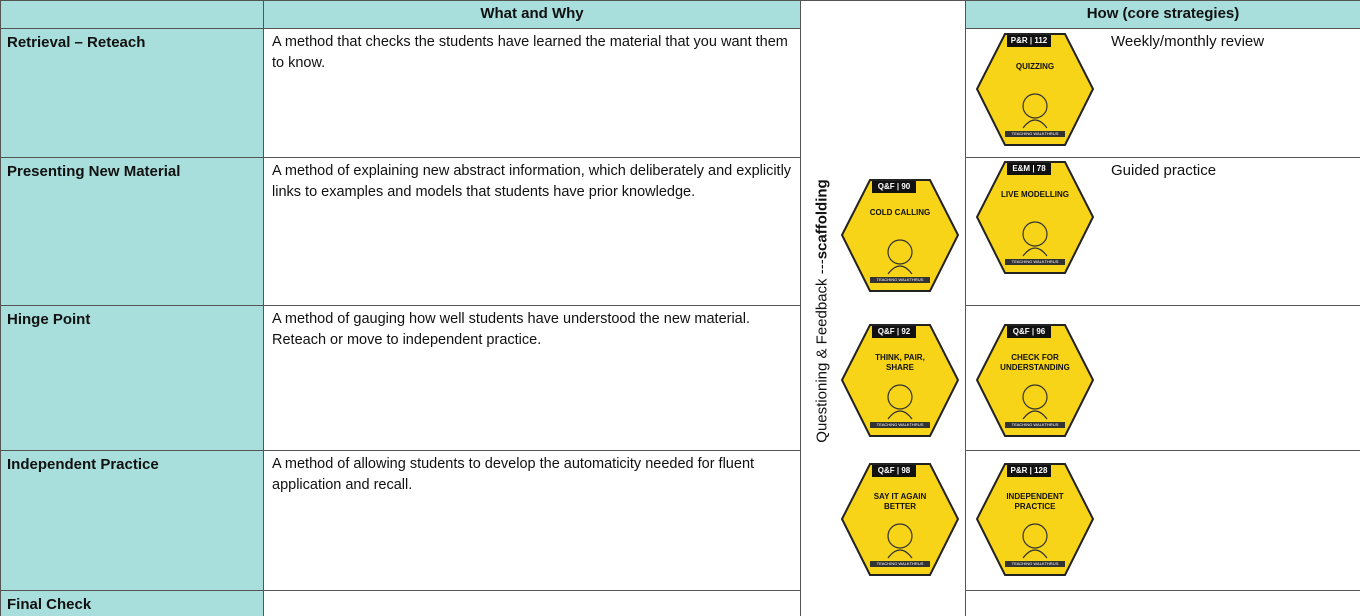 The width and height of the screenshot is (1360, 616). What do you see at coordinates (132, 14) in the screenshot?
I see `header-cell` at bounding box center [132, 14].